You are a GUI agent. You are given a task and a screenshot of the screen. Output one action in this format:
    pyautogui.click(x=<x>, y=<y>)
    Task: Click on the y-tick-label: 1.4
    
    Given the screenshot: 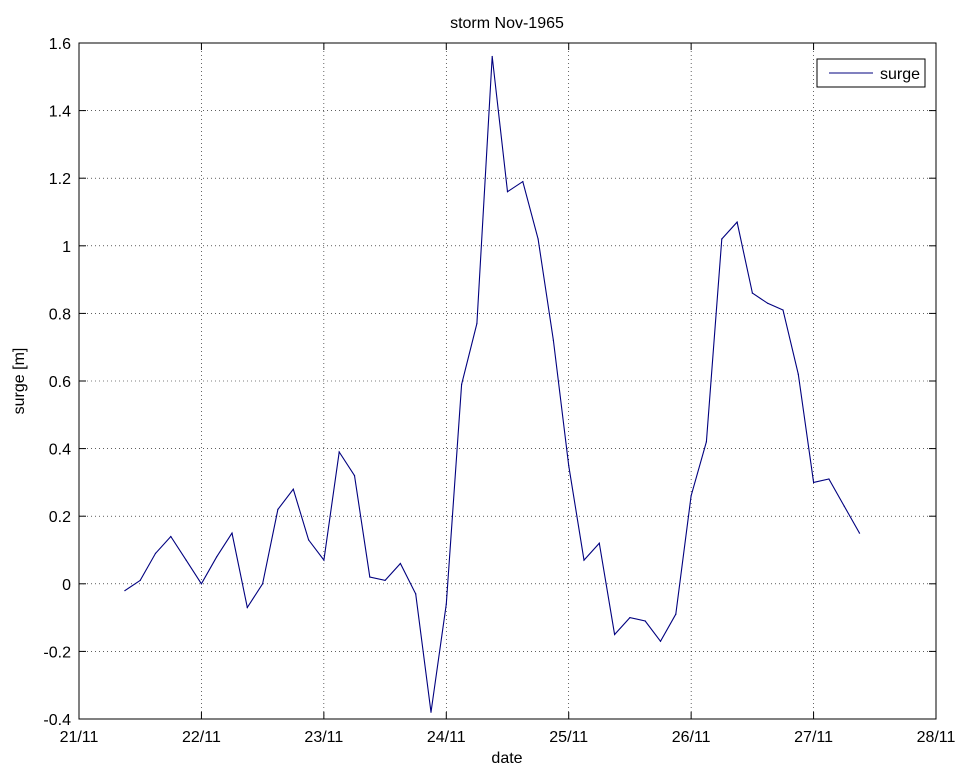 What is the action you would take?
    pyautogui.click(x=60, y=112)
    